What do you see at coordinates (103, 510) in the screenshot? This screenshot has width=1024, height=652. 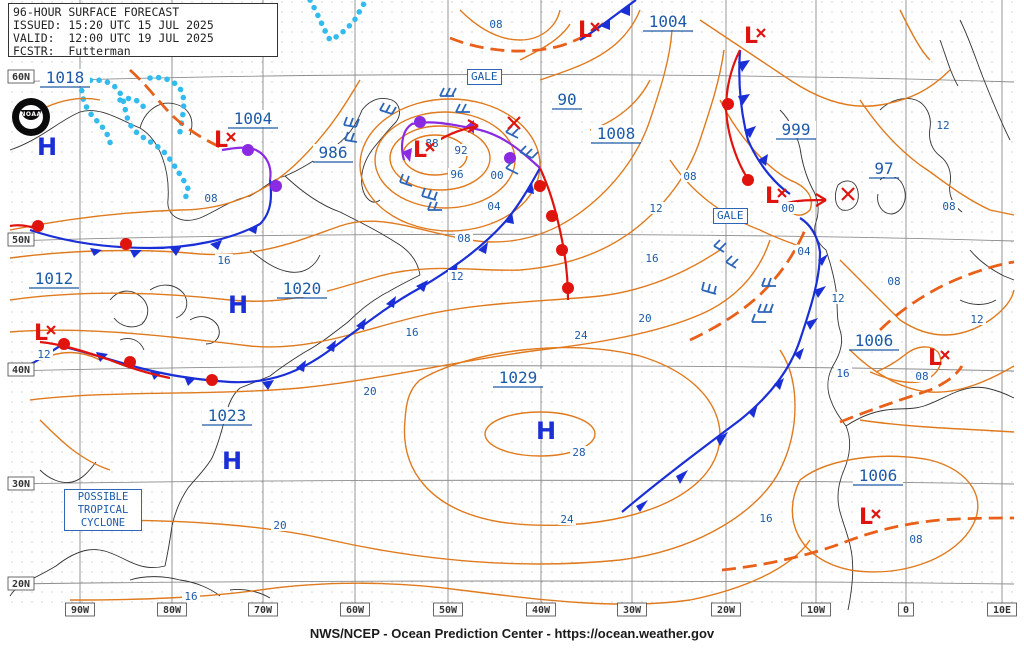 I see `possible-tropical-cyclone-box: POSSIBLE TROPICAL CYCLONE` at bounding box center [103, 510].